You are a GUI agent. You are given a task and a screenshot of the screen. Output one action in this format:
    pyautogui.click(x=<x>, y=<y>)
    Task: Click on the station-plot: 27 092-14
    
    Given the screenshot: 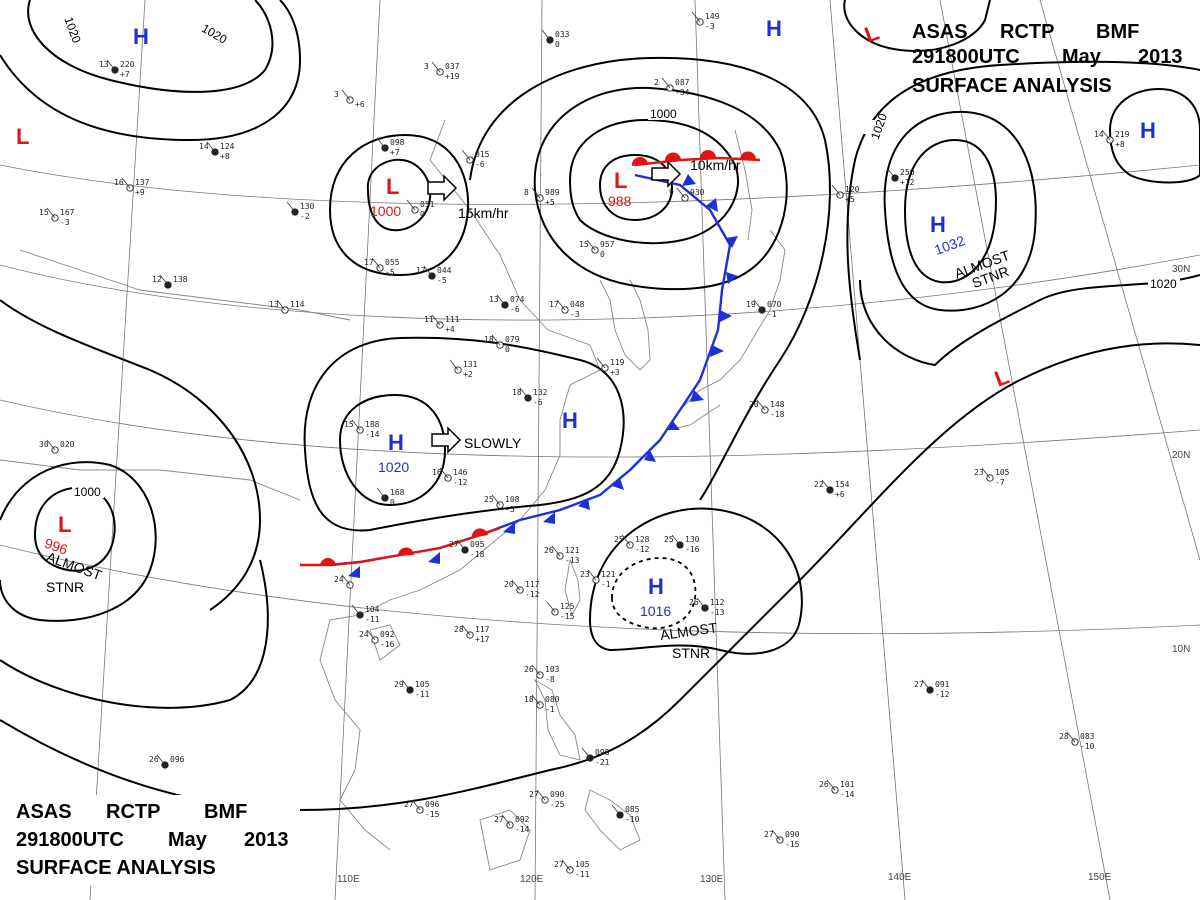 What is the action you would take?
    pyautogui.click(x=512, y=824)
    